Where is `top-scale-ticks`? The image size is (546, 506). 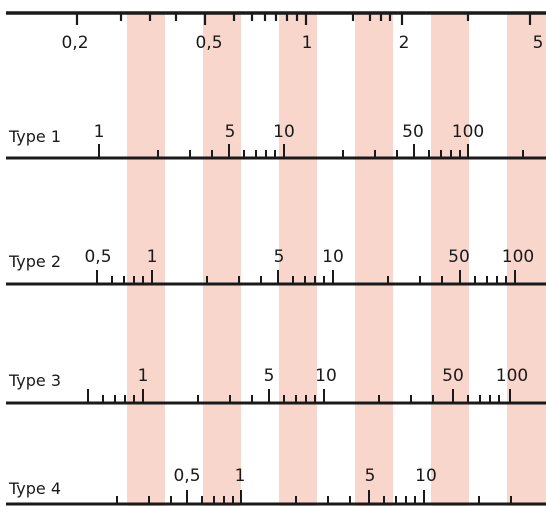
top-scale-ticks is located at coordinates (303, 19).